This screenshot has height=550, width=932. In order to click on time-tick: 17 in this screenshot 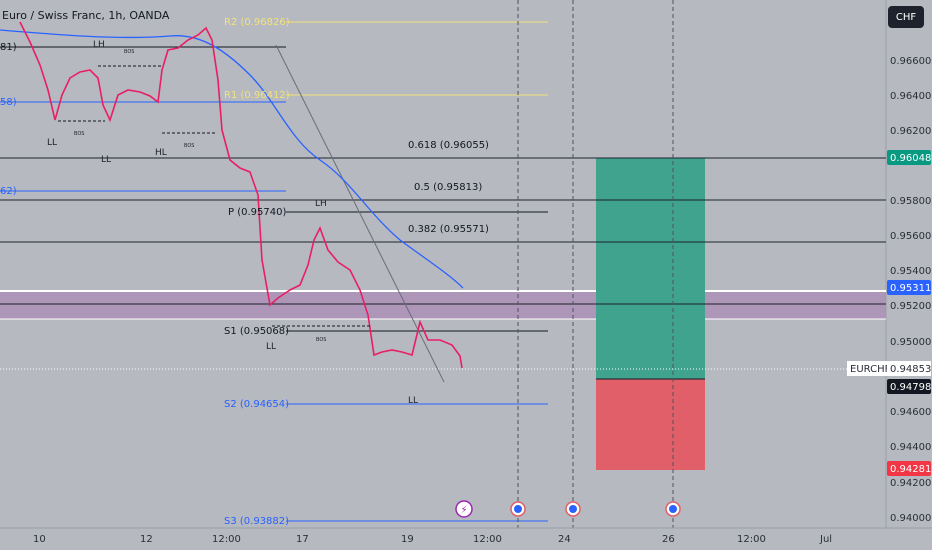, I will do `click(302, 539)`.